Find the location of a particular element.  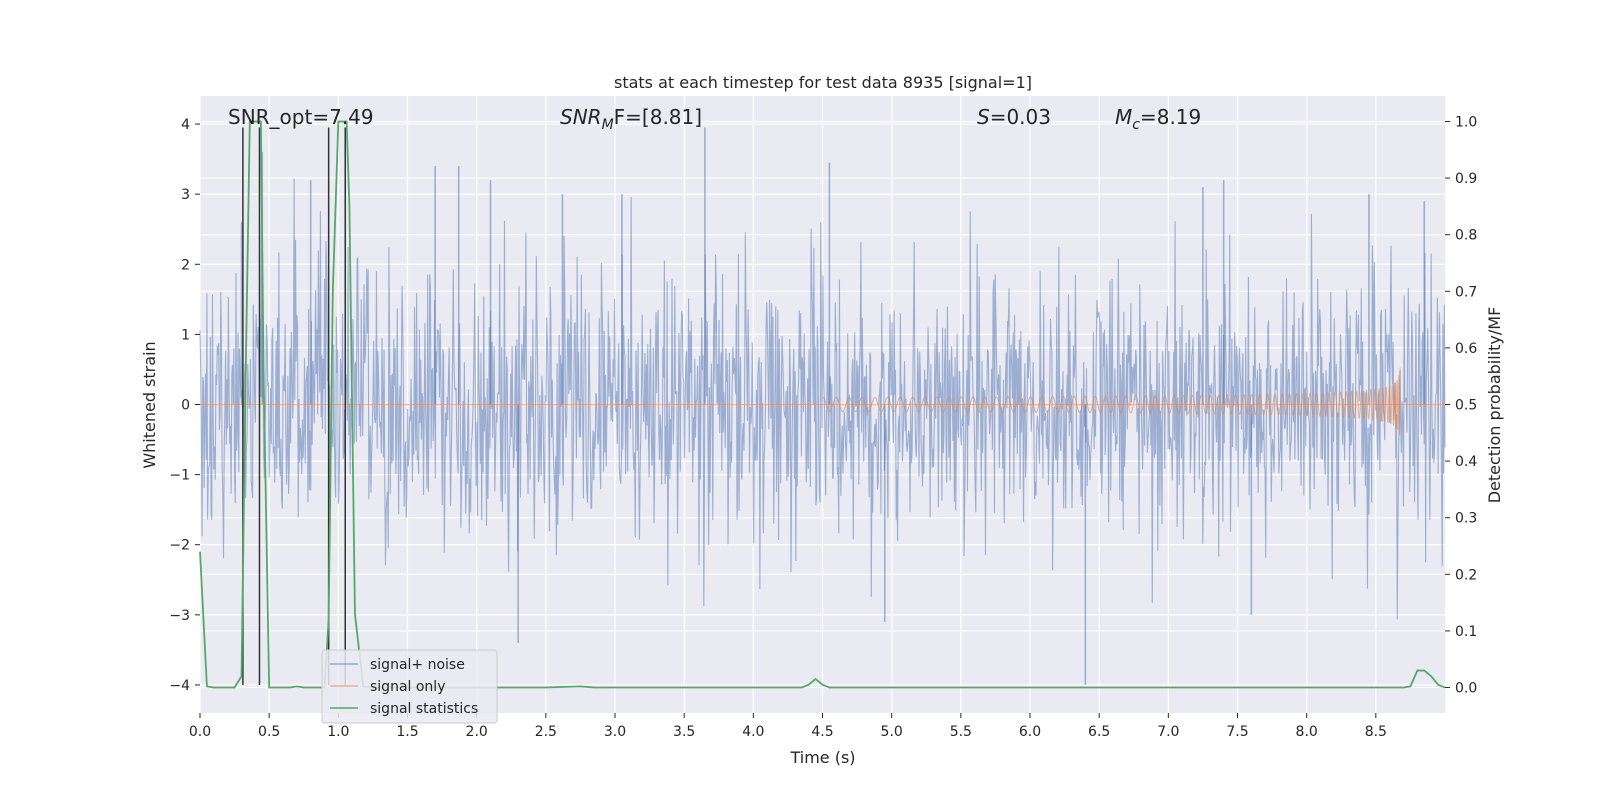

x-tick-label: 7.0 is located at coordinates (1168, 732).